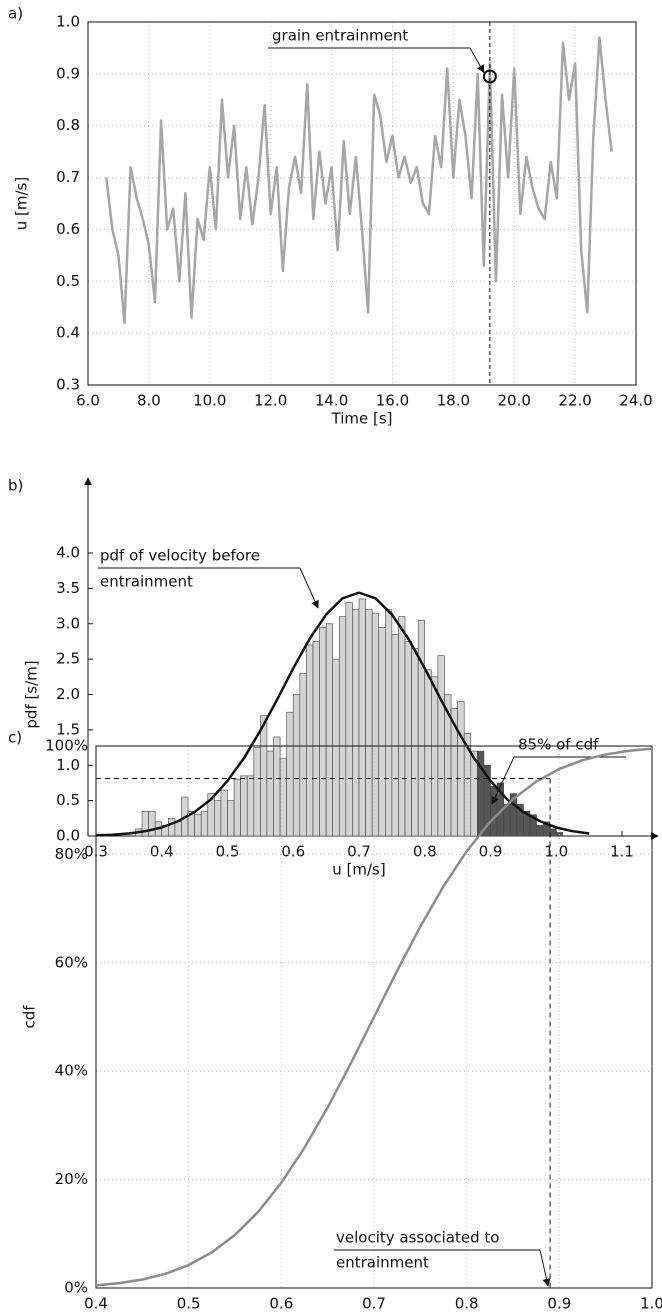 Image resolution: width=662 pixels, height=1315 pixels. Describe the element at coordinates (453, 401) in the screenshot. I see `x-tick-label: 18.0` at that location.